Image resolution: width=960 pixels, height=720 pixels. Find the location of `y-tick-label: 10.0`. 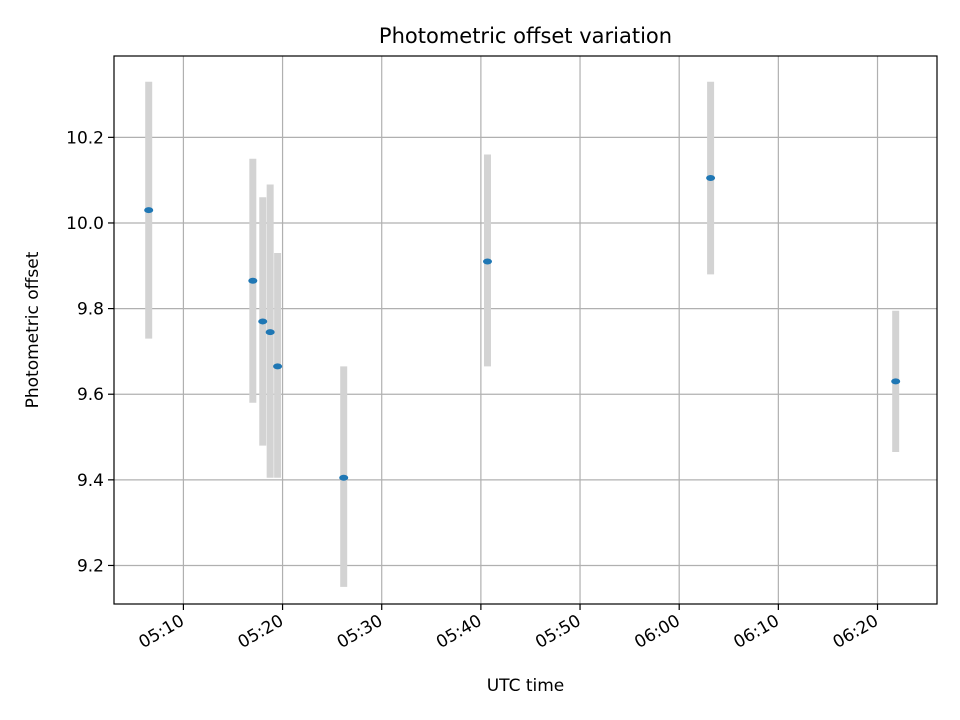

y-tick-label: 10.0 is located at coordinates (85, 224).